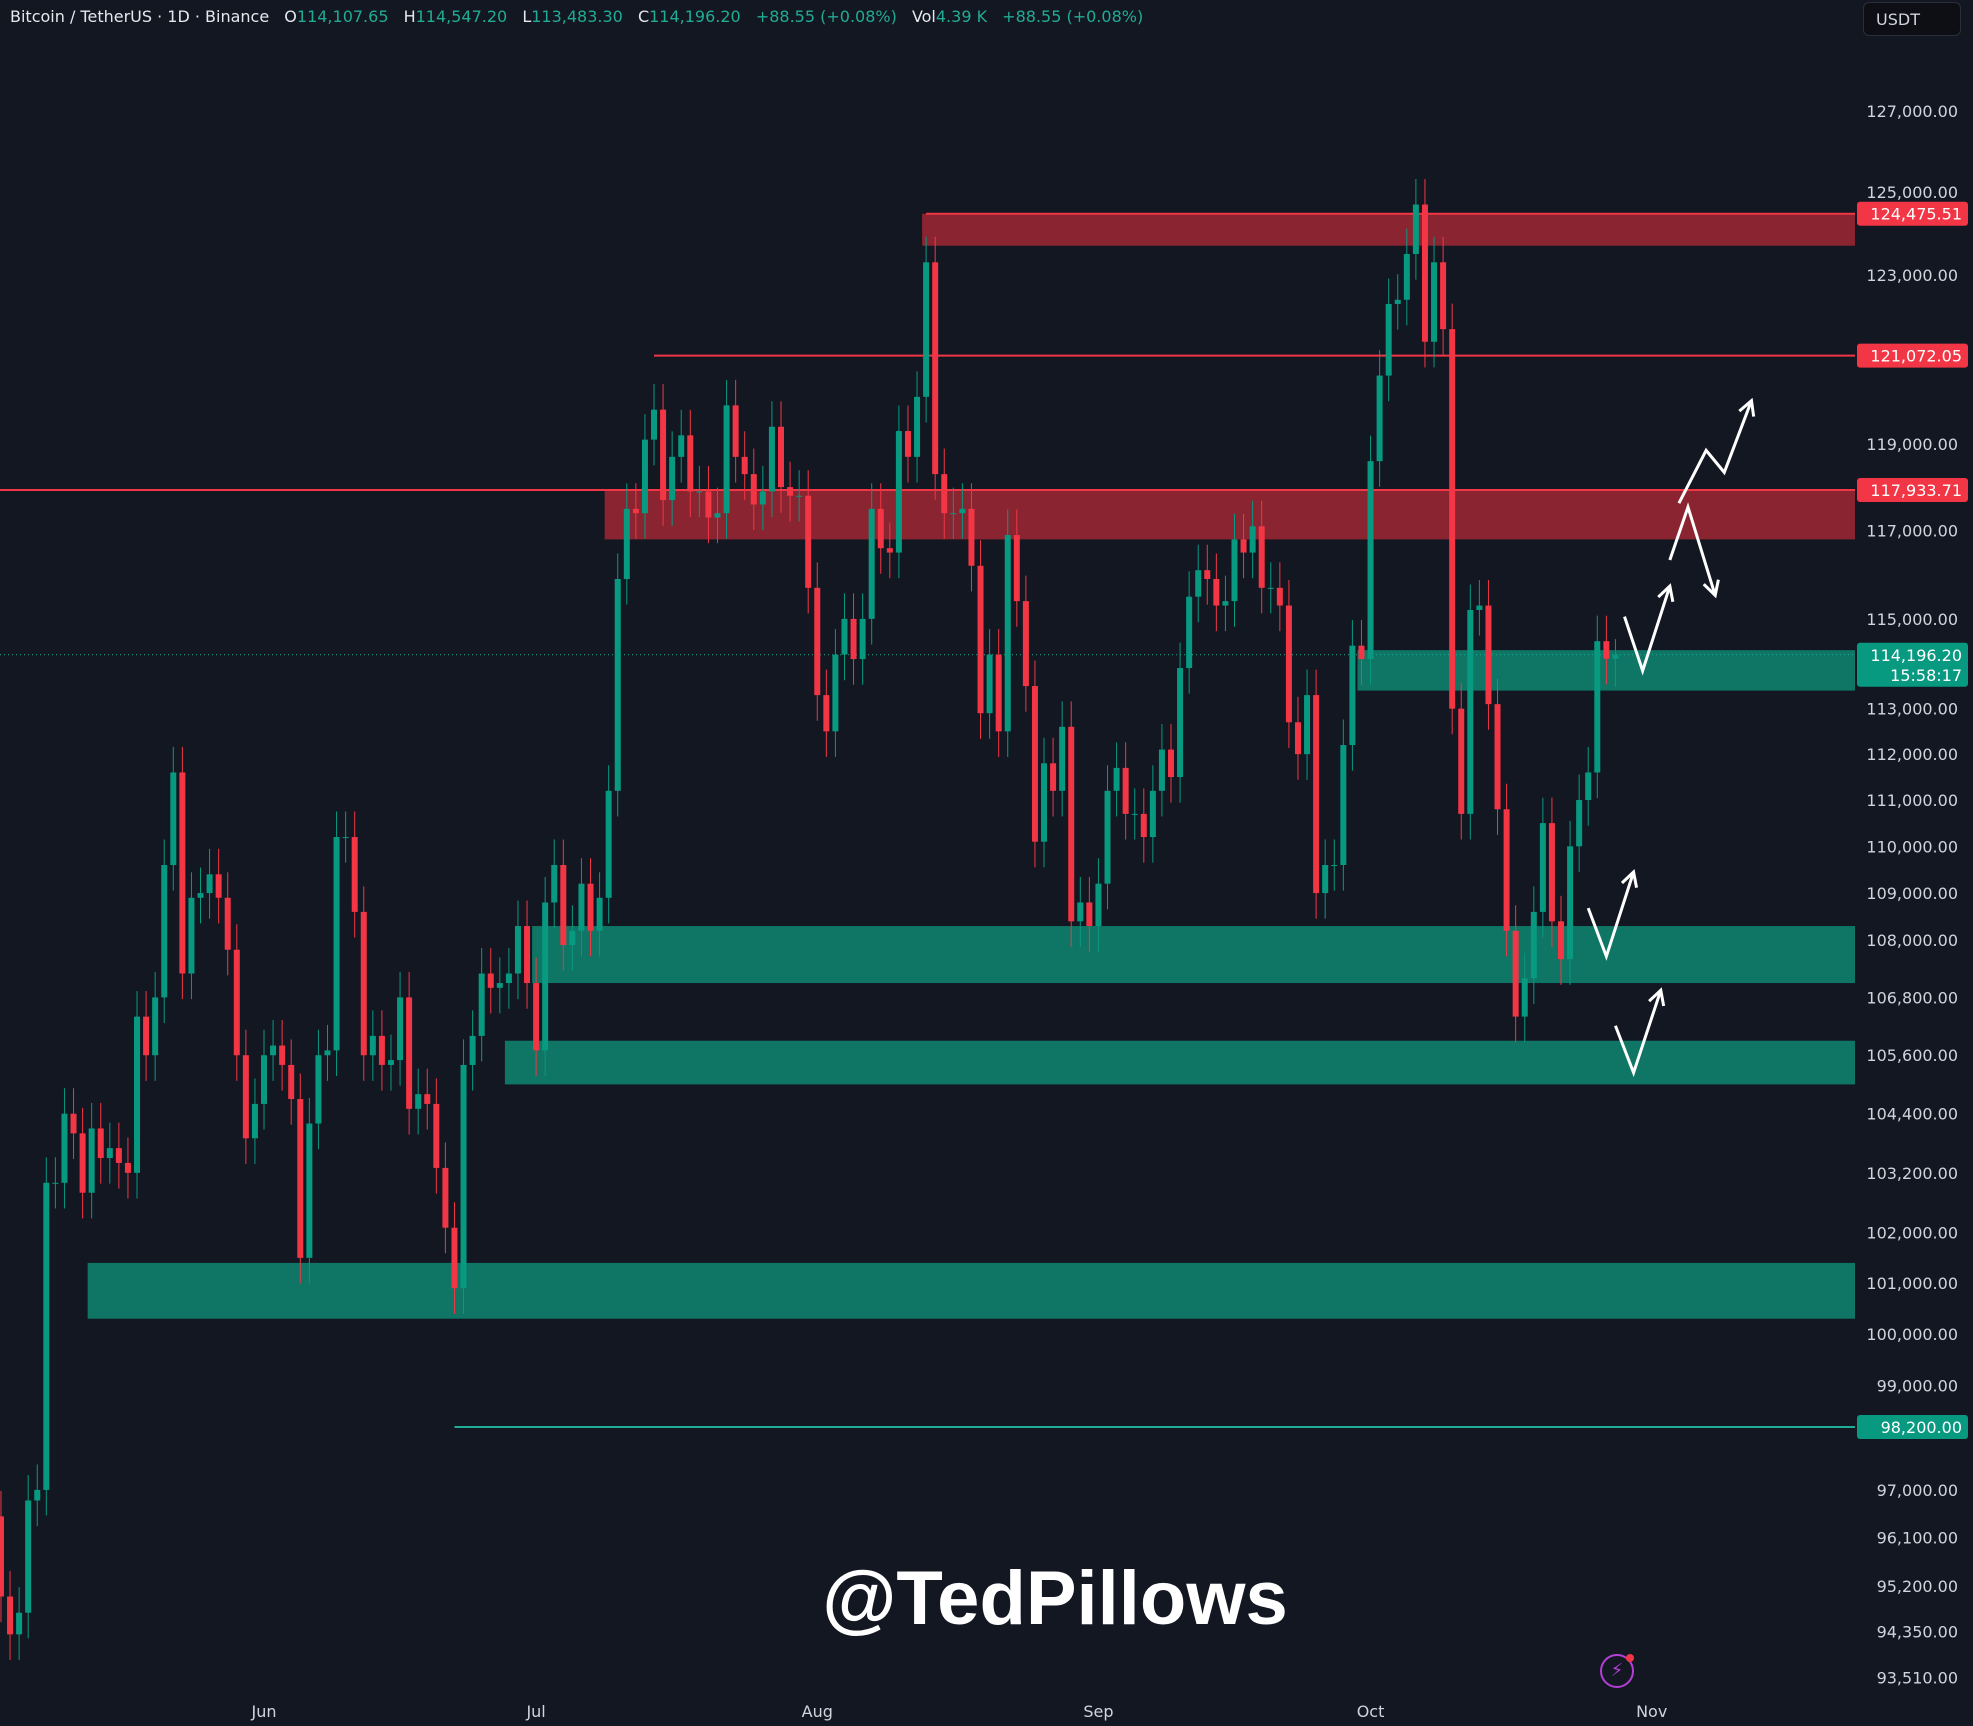 This screenshot has height=1726, width=1973. Describe the element at coordinates (1912, 444) in the screenshot. I see `y-tick-label: 119,000.00` at that location.